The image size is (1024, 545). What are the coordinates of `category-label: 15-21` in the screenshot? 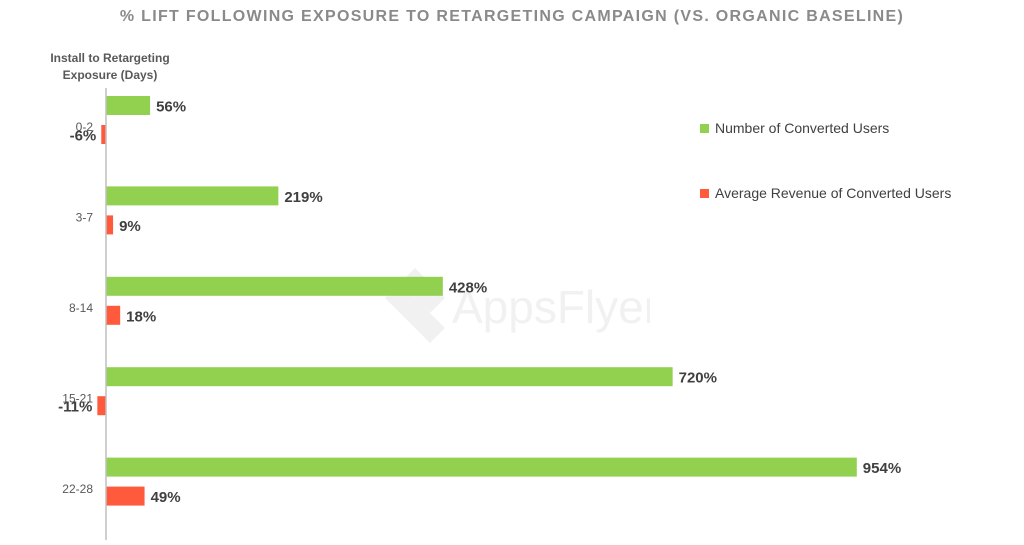 It's located at (77, 398).